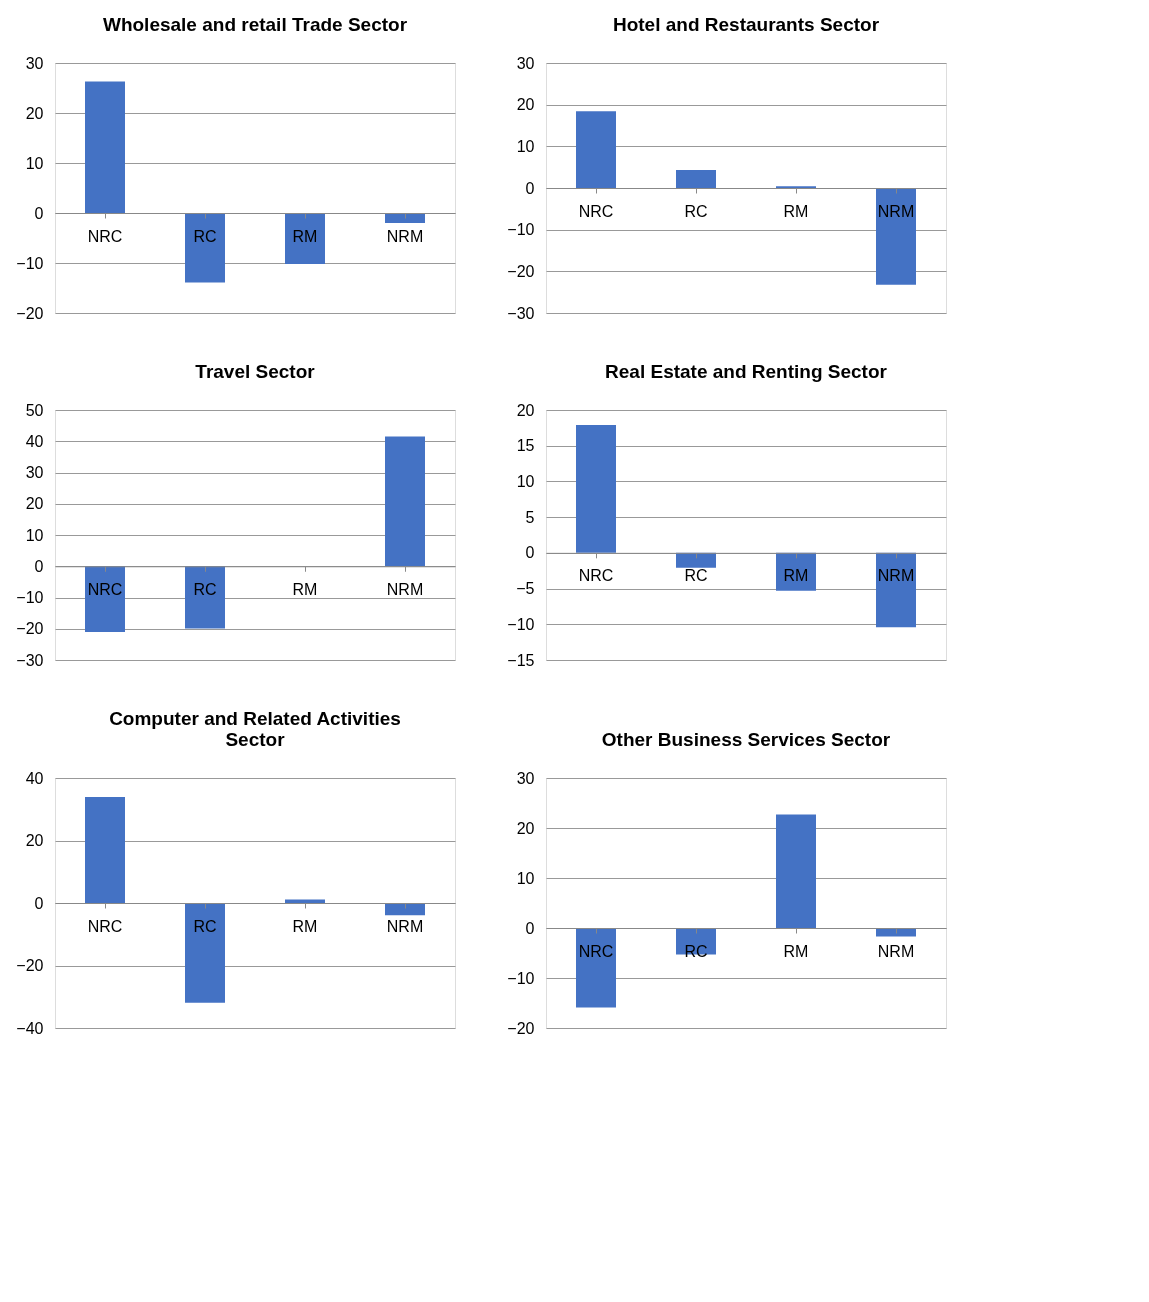 This screenshot has width=1149, height=1302. I want to click on y-tick-label: −40, so click(30, 1028).